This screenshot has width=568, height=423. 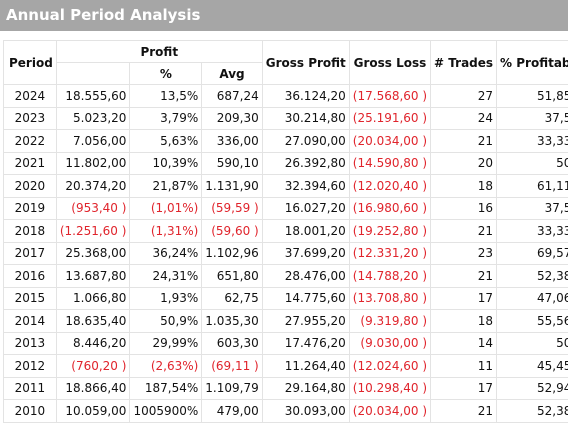 What do you see at coordinates (305, 208) in the screenshot?
I see `cell-gross-profit: 16.027,20` at bounding box center [305, 208].